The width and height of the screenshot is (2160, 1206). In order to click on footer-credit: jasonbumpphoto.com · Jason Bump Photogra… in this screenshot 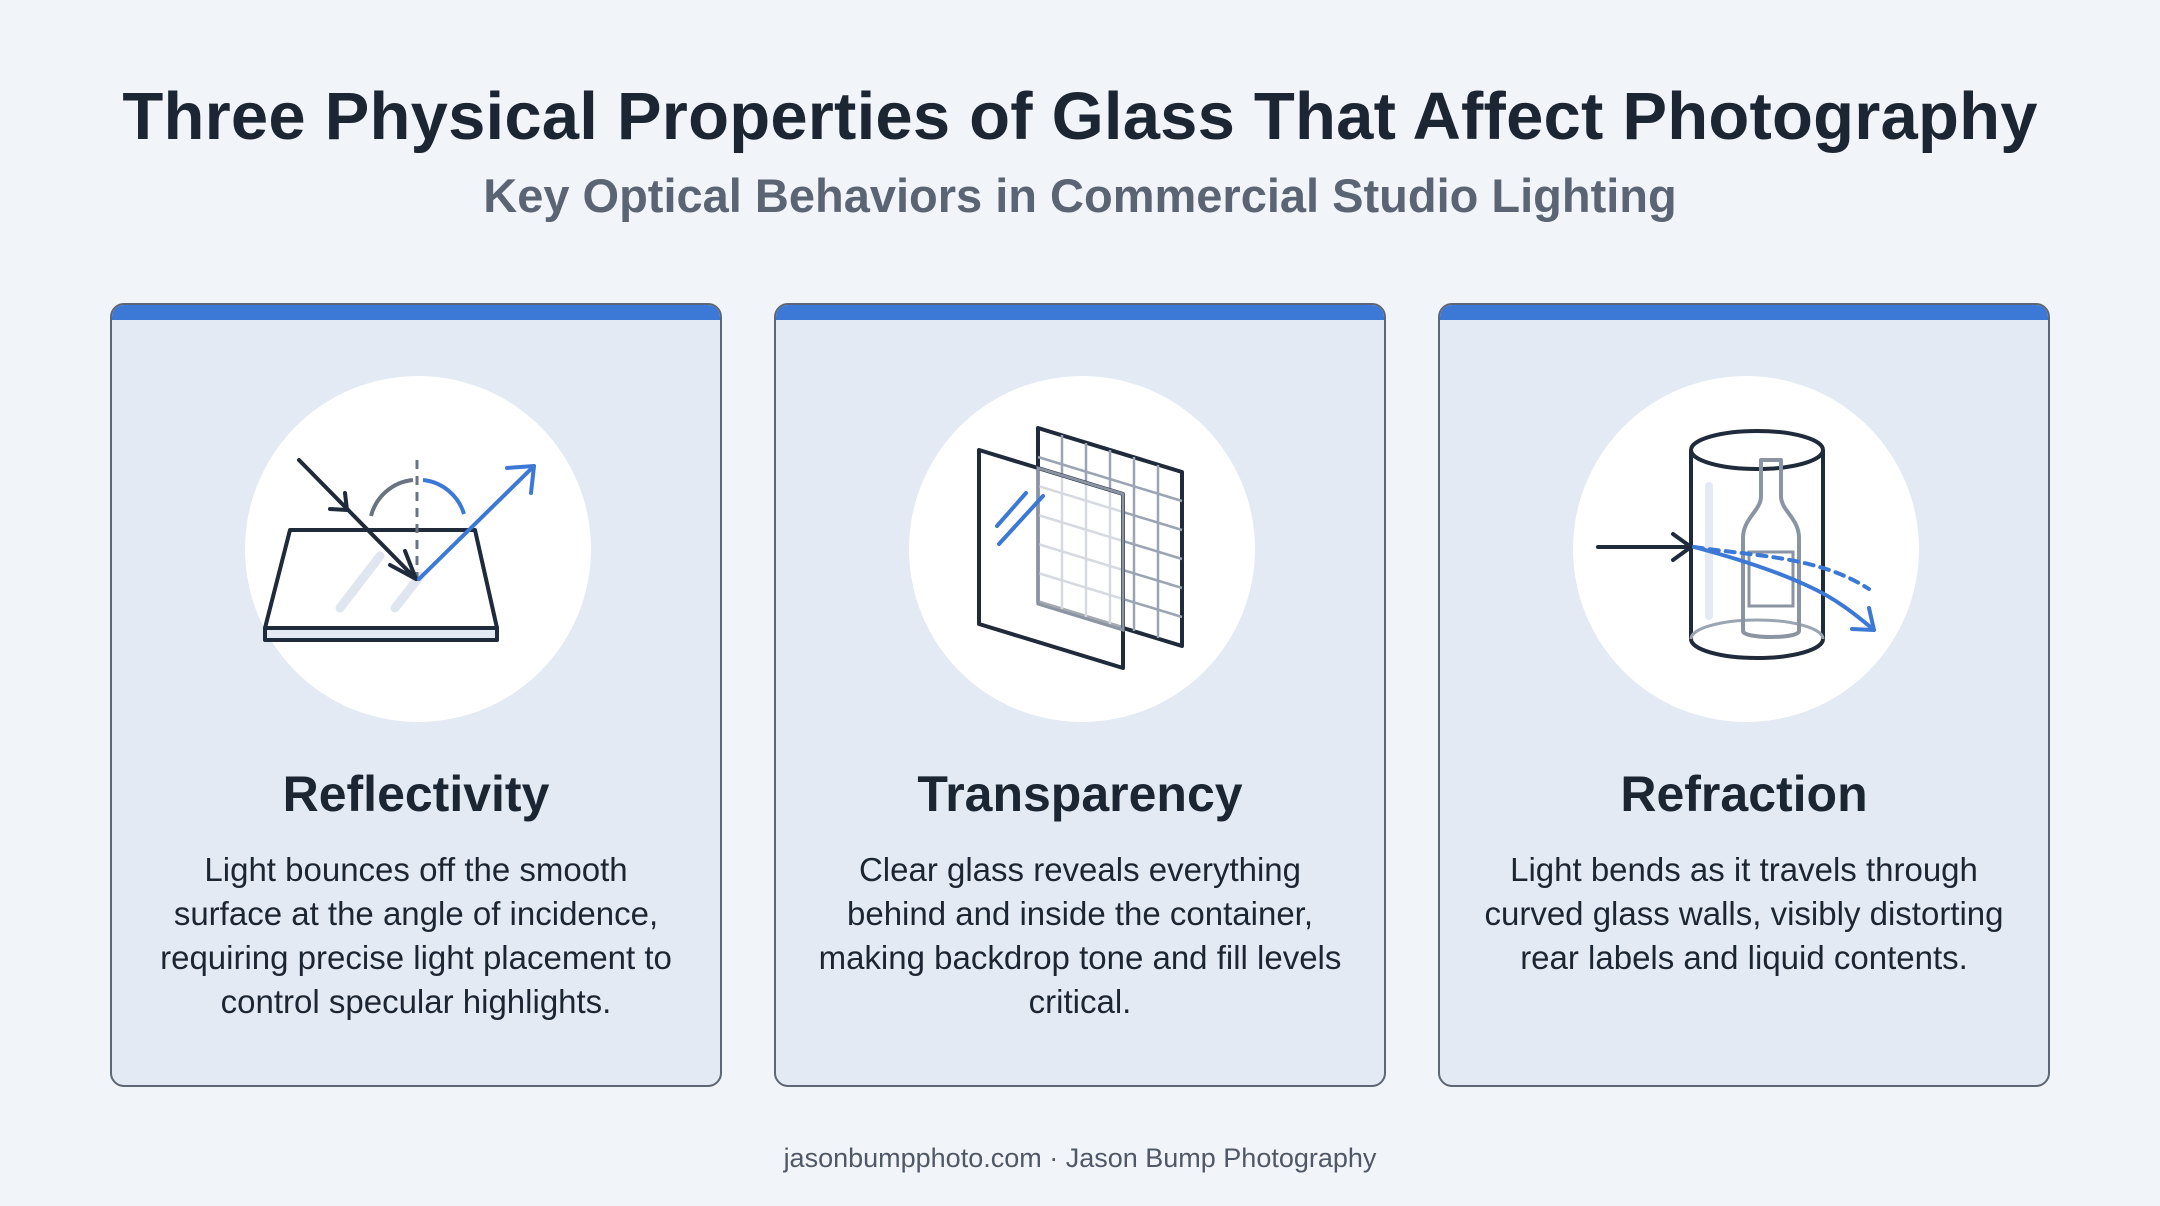, I will do `click(1080, 1158)`.